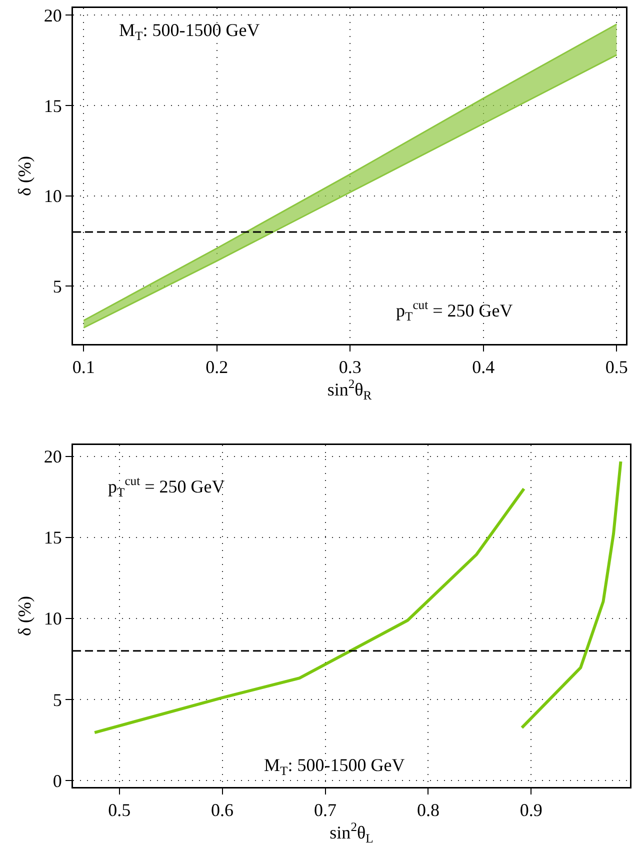 The height and width of the screenshot is (867, 635). I want to click on y-tick-label: 0, so click(57, 780).